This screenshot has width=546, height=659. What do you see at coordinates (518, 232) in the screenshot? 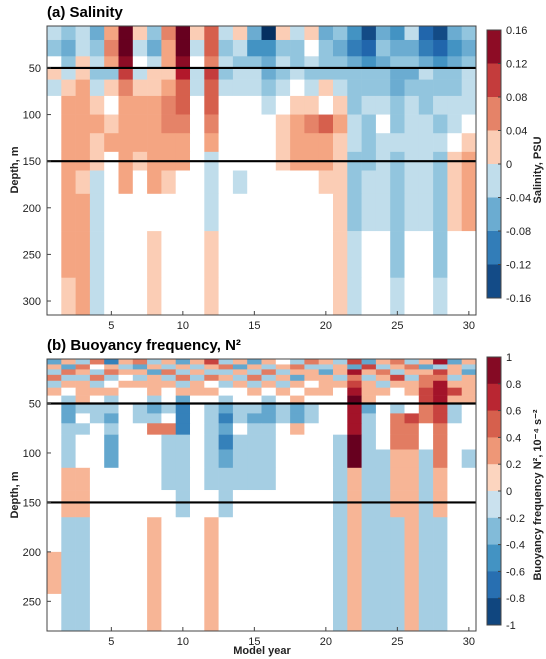
I see `salinity-colorbar-tick-label: -0.08` at bounding box center [518, 232].